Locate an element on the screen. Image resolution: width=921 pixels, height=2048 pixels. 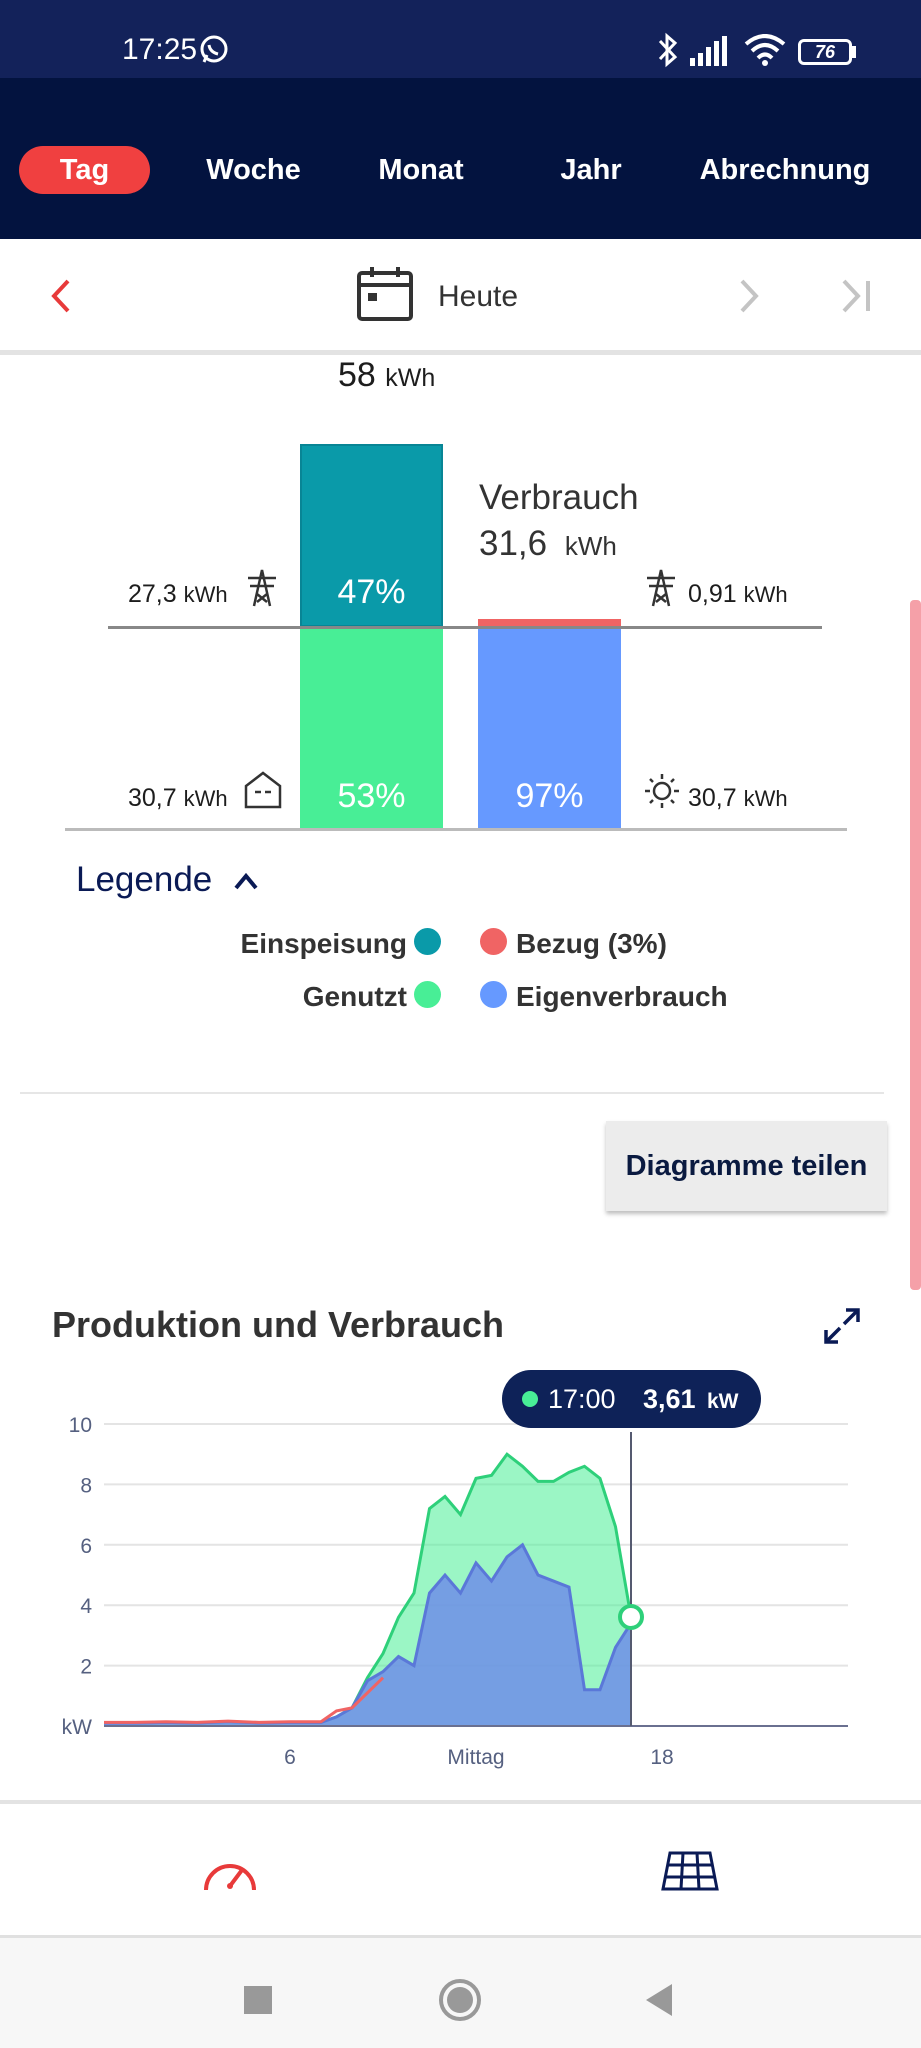
used-percent: 53% is located at coordinates (371, 796).